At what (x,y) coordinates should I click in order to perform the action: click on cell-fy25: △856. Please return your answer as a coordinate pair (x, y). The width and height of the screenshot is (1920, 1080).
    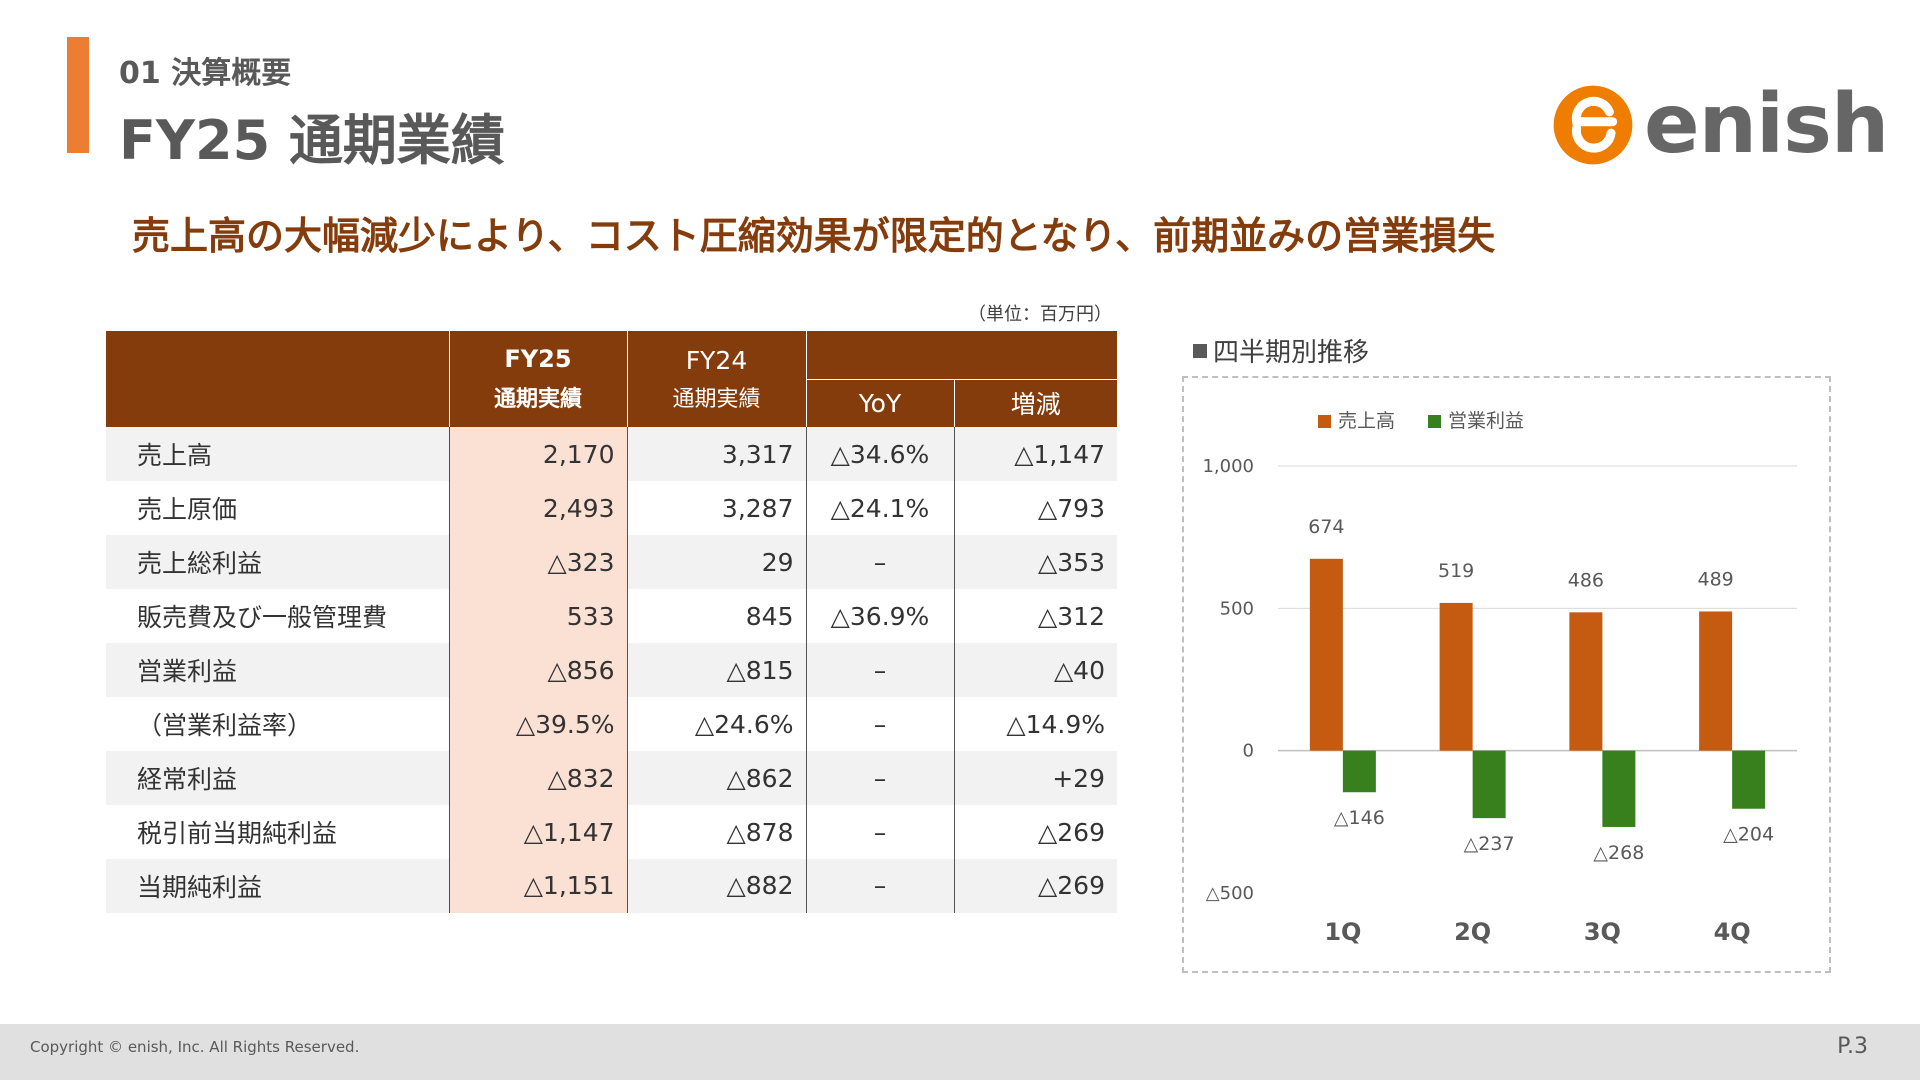
    Looking at the image, I should click on (538, 670).